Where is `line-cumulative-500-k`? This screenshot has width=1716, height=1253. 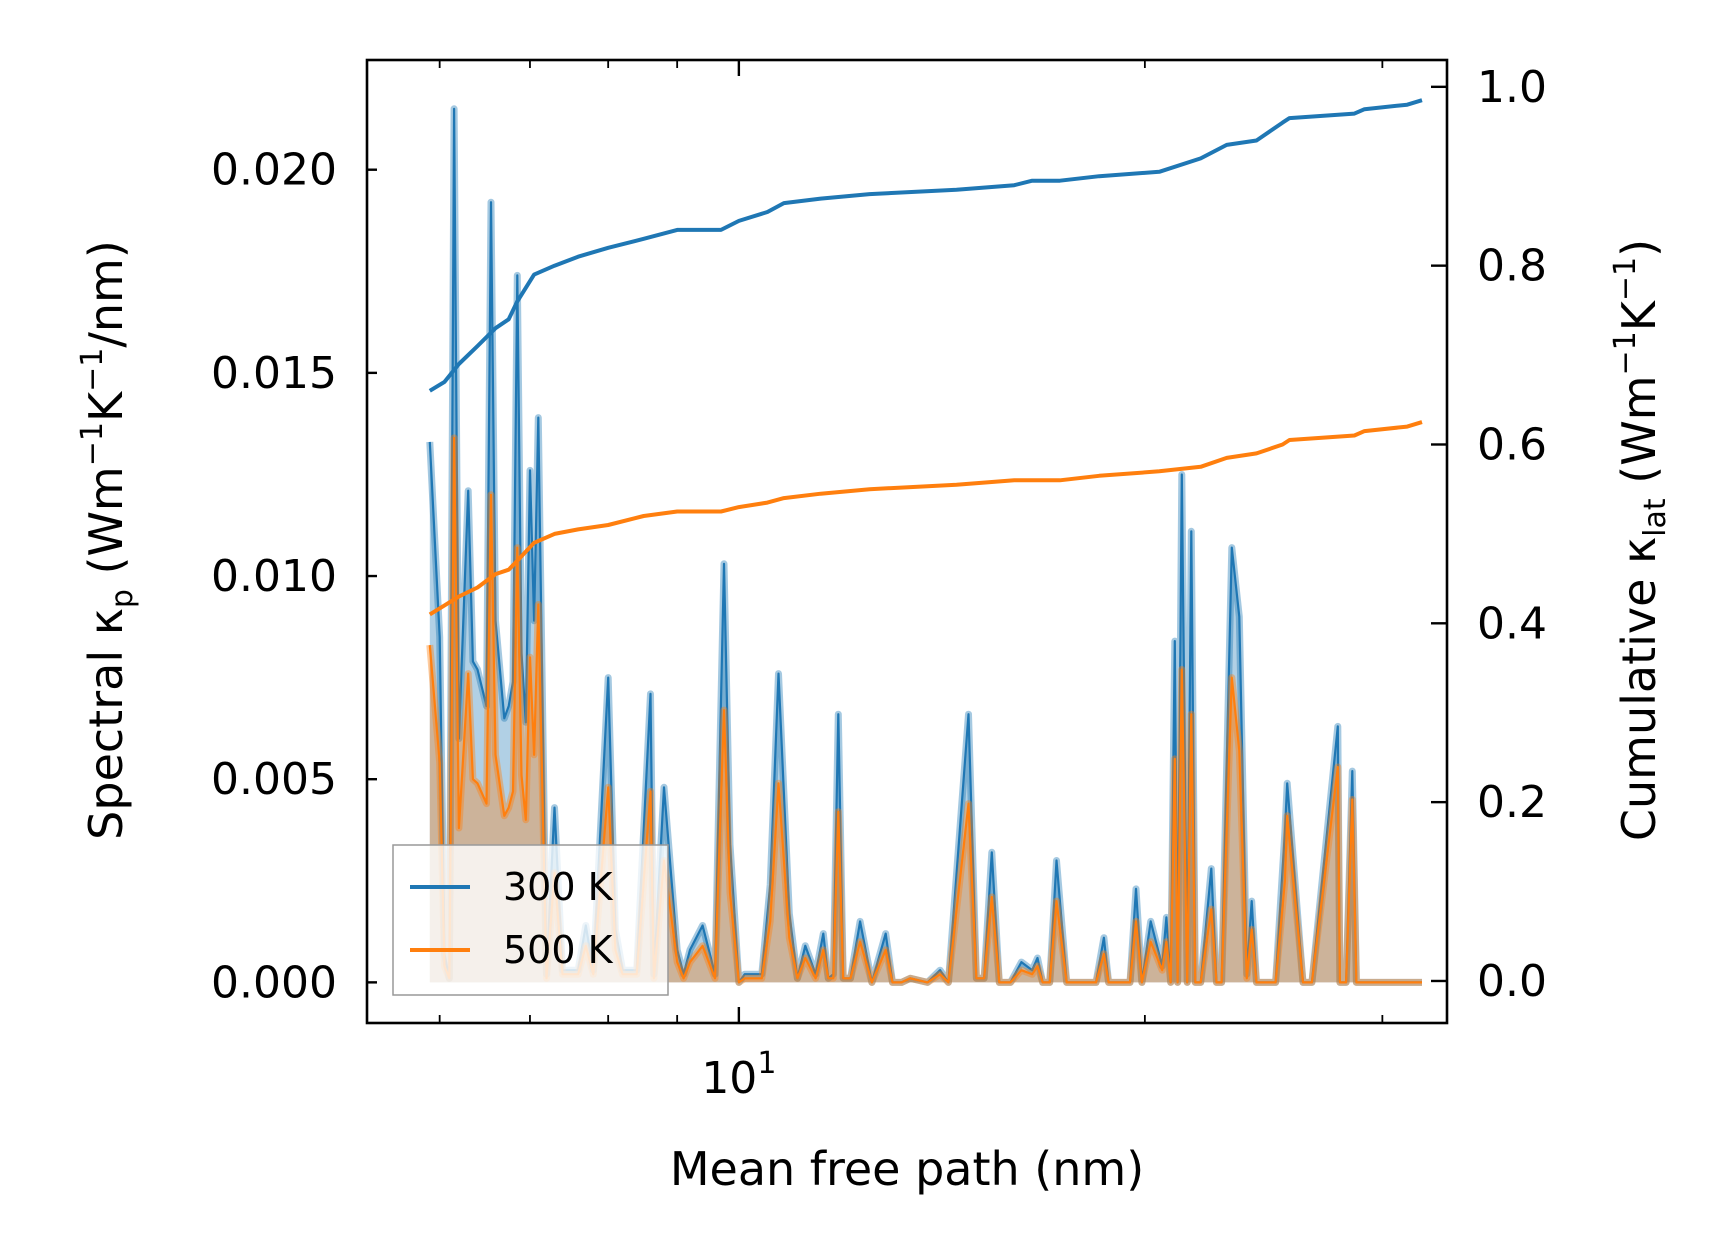 line-cumulative-500-k is located at coordinates (925, 518).